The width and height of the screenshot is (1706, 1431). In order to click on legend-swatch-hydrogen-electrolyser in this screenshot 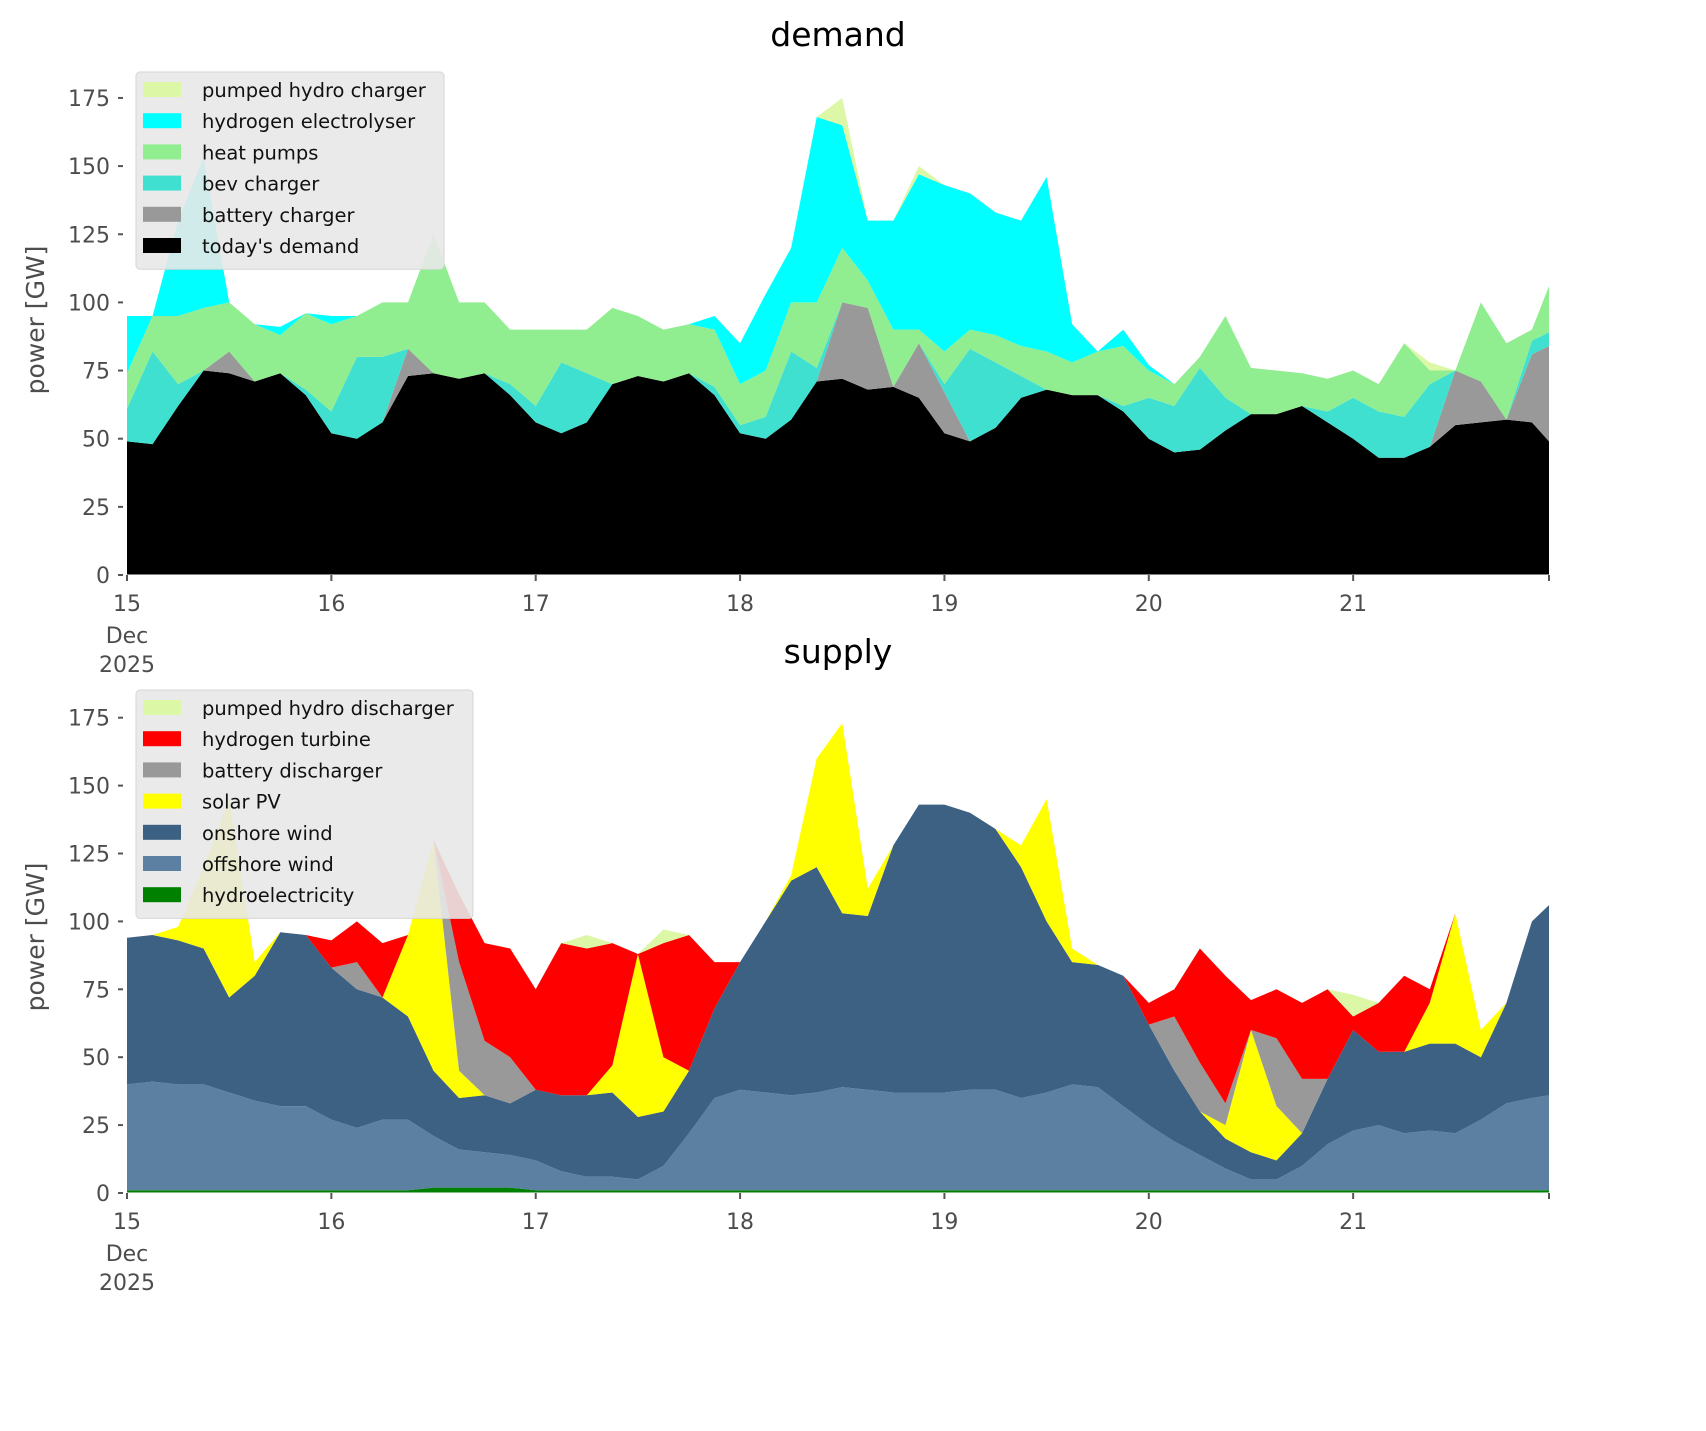, I will do `click(162, 121)`.